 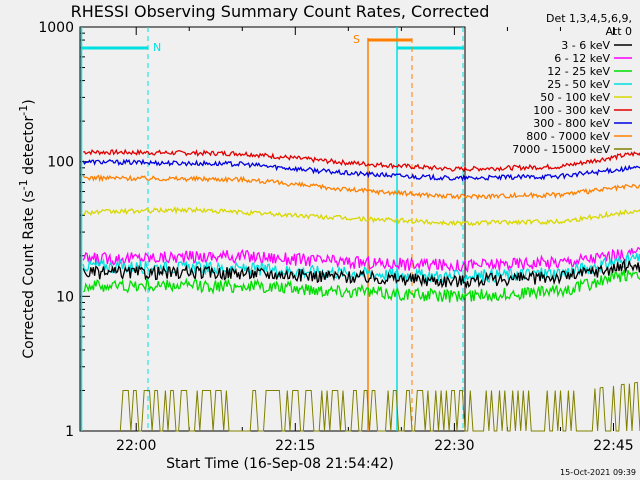 I want to click on y-tick-label: 10, so click(x=65, y=297).